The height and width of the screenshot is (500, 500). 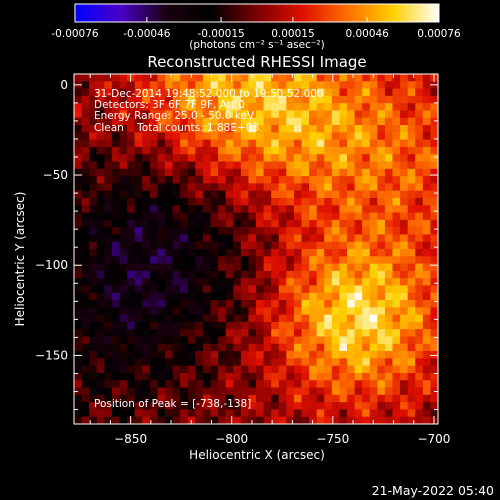 I want to click on footer-timestamp: 21-May-2022 05:40, so click(x=433, y=490).